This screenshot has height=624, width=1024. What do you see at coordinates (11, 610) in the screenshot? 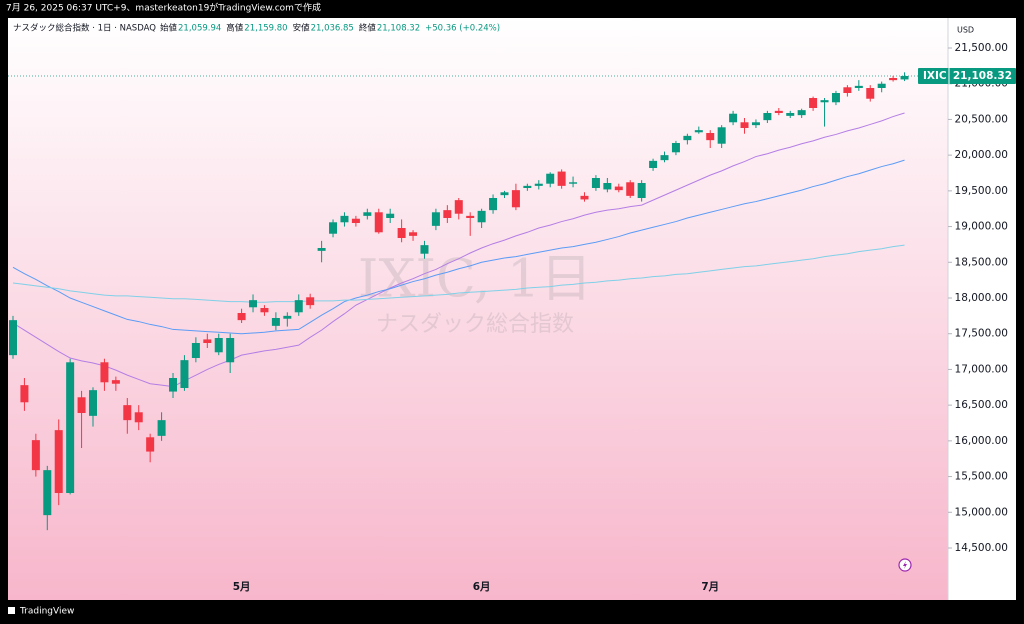
I see `logo` at bounding box center [11, 610].